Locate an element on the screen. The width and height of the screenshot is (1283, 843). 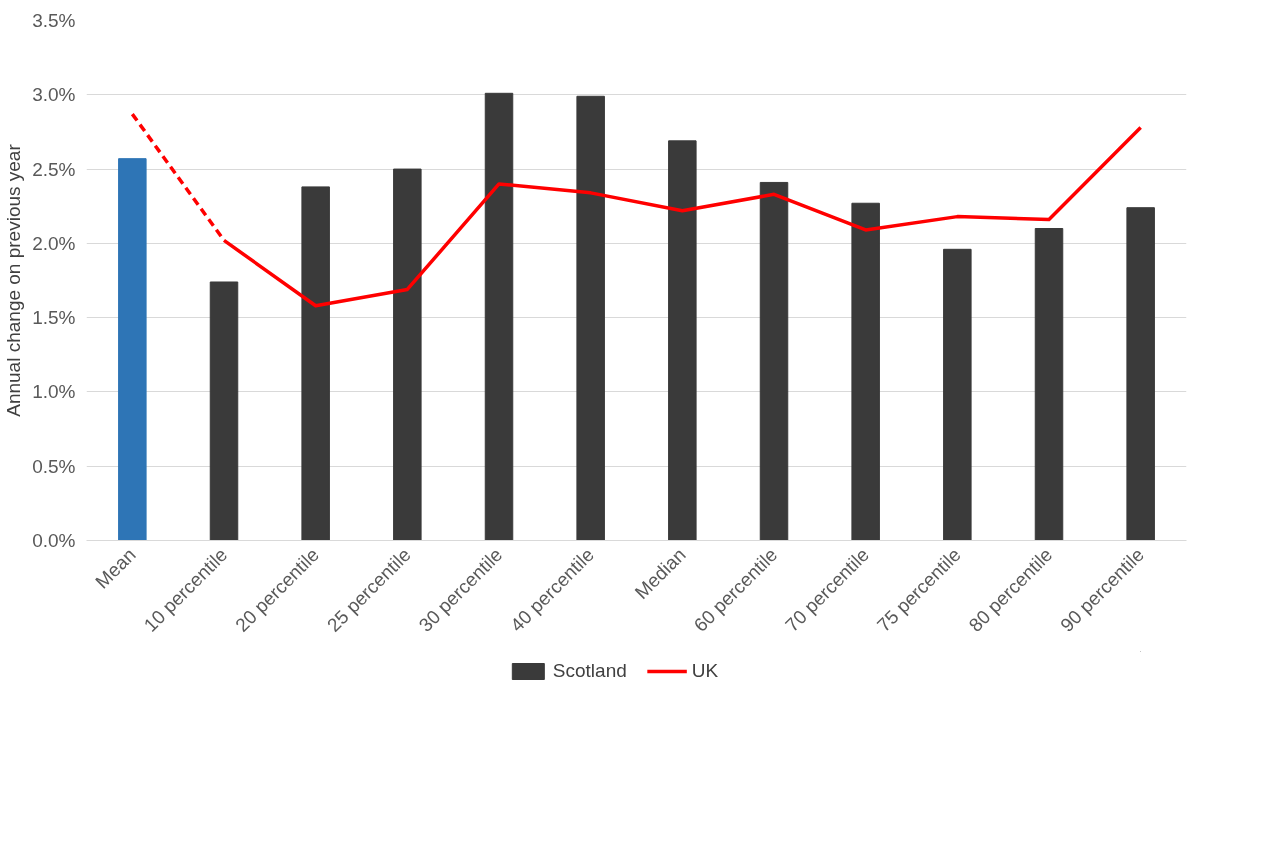
y-tick-label: 0.0% is located at coordinates (54, 540).